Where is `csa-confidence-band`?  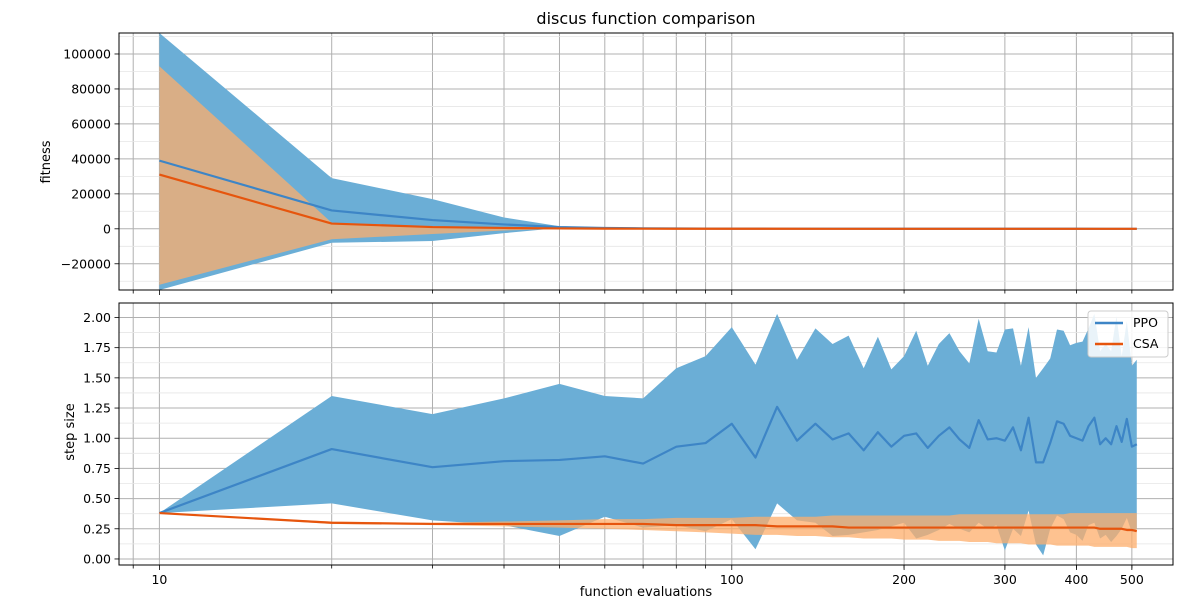
csa-confidence-band is located at coordinates (648, 531).